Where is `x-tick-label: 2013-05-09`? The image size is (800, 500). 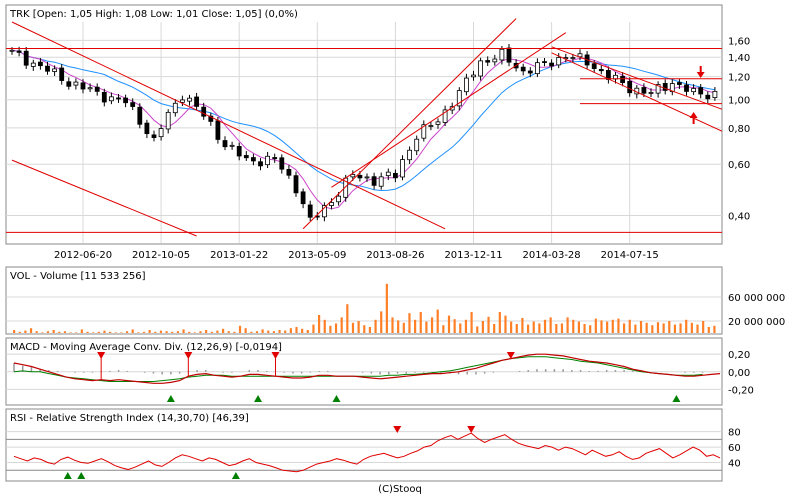
x-tick-label: 2013-05-09 is located at coordinates (317, 255).